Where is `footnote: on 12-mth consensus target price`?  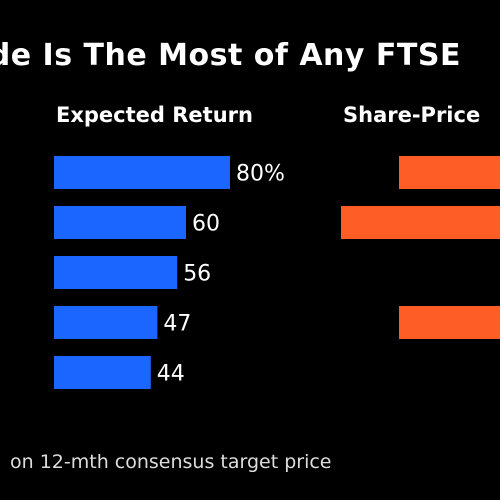 footnote: on 12-mth consensus target price is located at coordinates (171, 462).